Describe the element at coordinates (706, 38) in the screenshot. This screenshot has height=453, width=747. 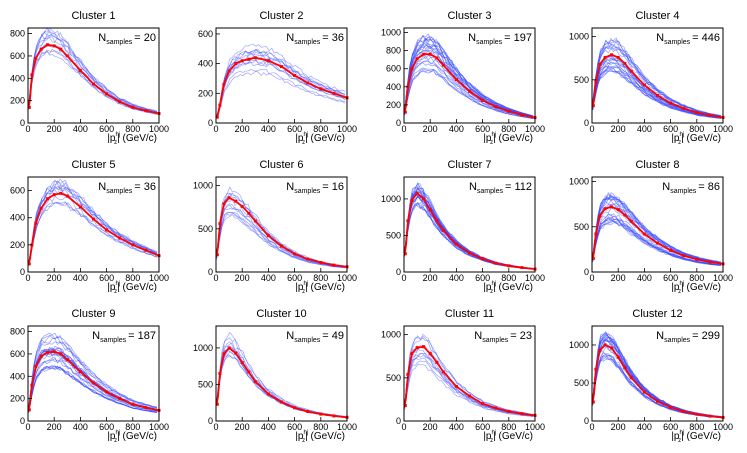
I see `annotation-value: = 446` at that location.